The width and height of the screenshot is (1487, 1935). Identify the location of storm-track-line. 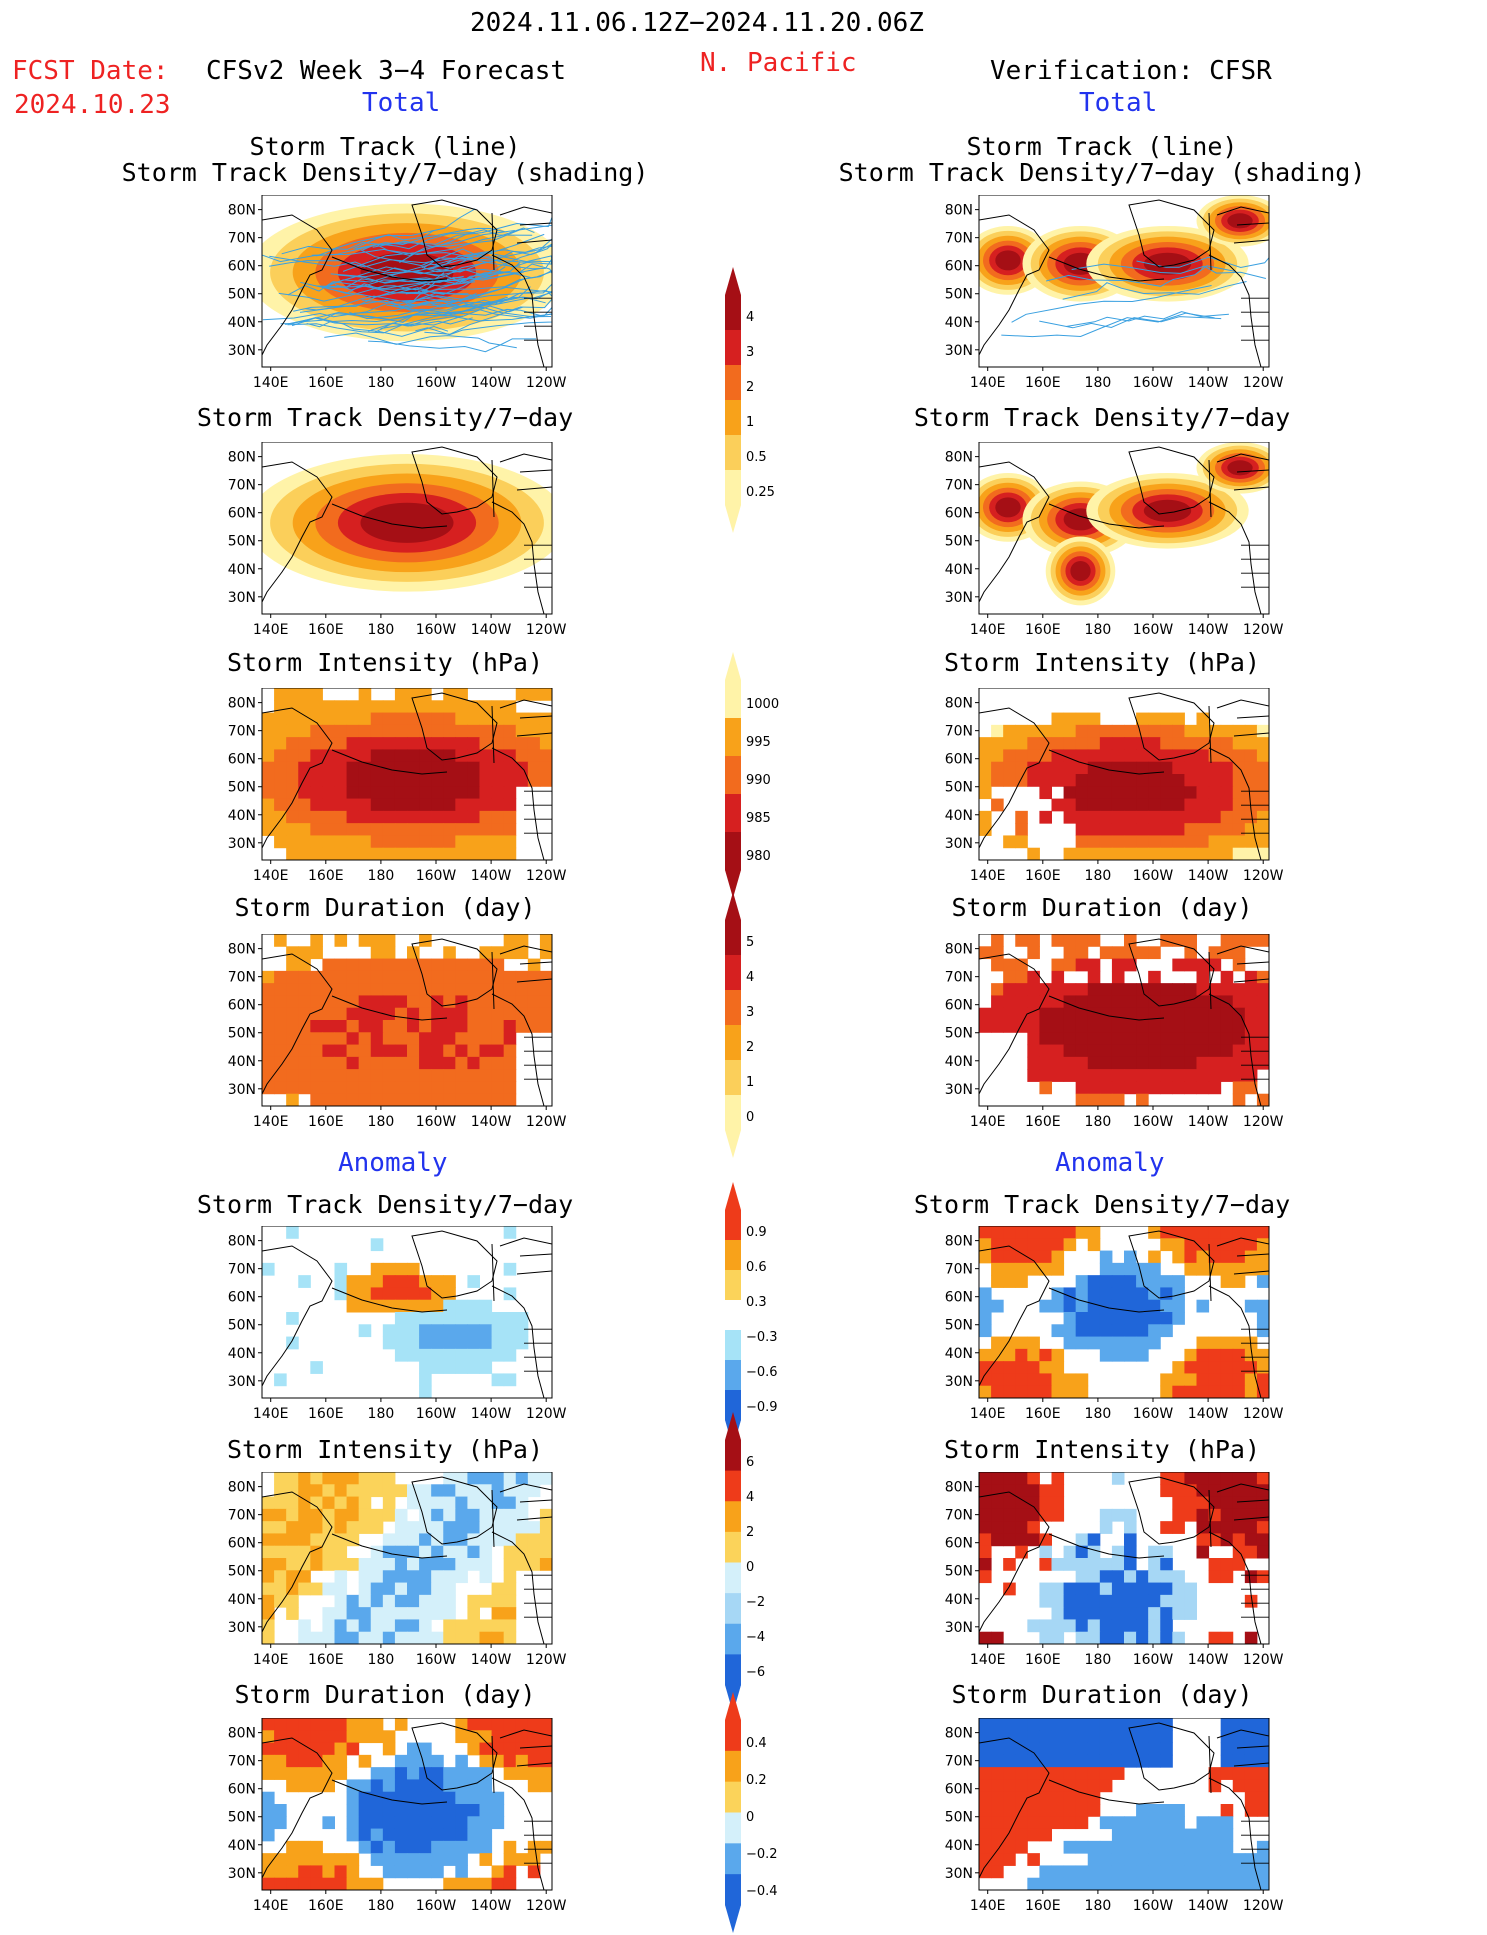
(490, 265).